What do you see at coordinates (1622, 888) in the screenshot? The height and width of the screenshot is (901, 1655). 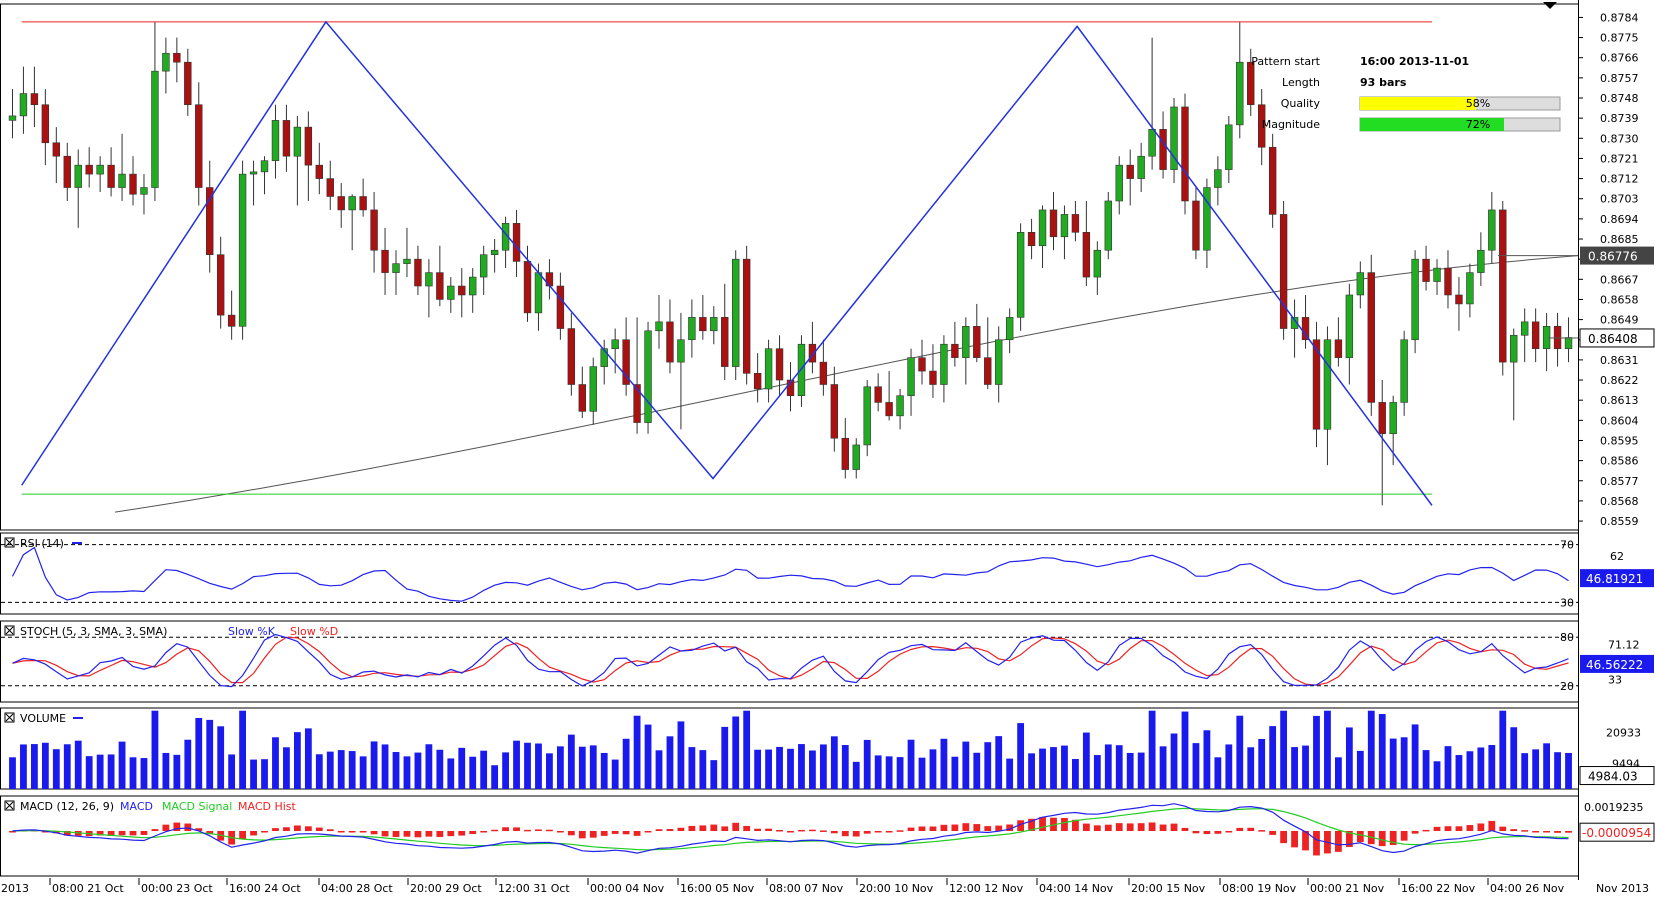 I see `time-tick-label: Nov 2013` at bounding box center [1622, 888].